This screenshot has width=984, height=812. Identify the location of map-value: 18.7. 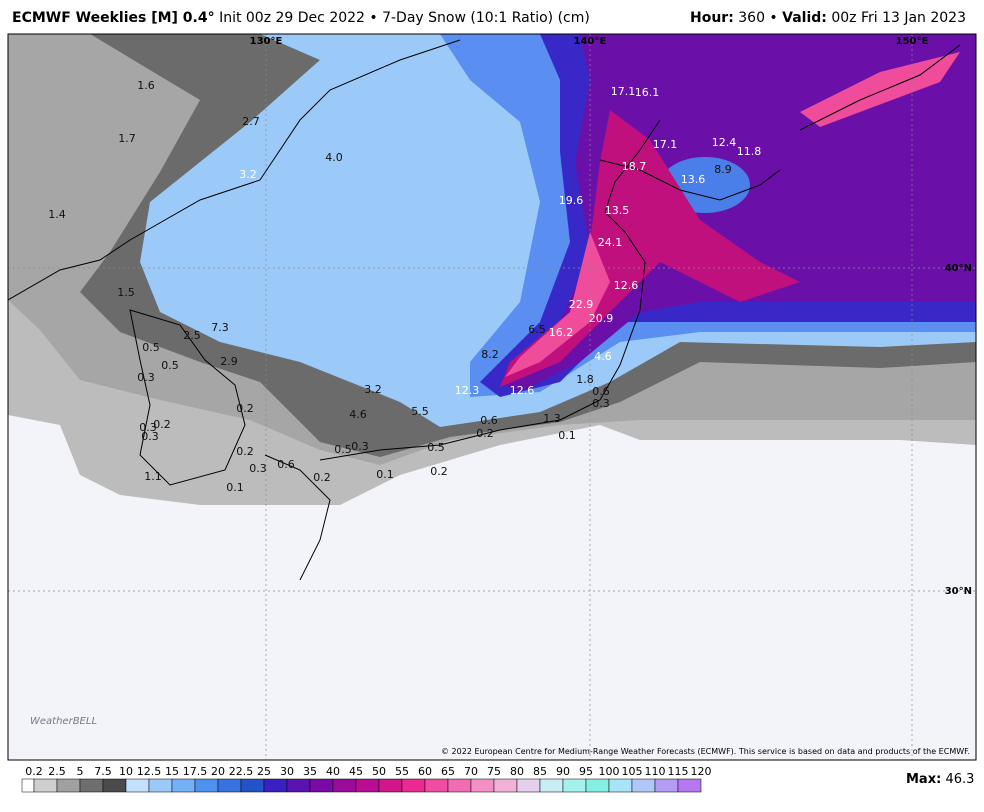
(634, 166).